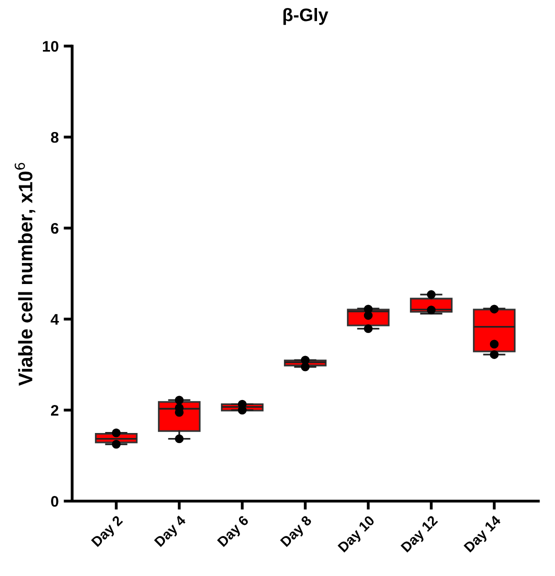  What do you see at coordinates (305, 16) in the screenshot?
I see `chart-title: β-Gly` at bounding box center [305, 16].